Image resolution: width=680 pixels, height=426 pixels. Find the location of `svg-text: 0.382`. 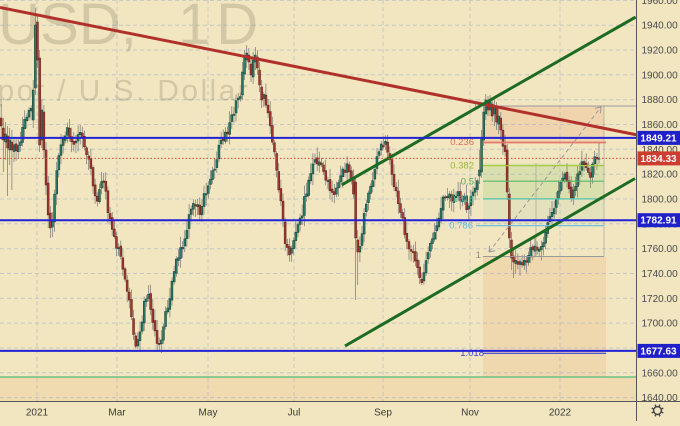

svg-text: 0.382 is located at coordinates (462, 166).